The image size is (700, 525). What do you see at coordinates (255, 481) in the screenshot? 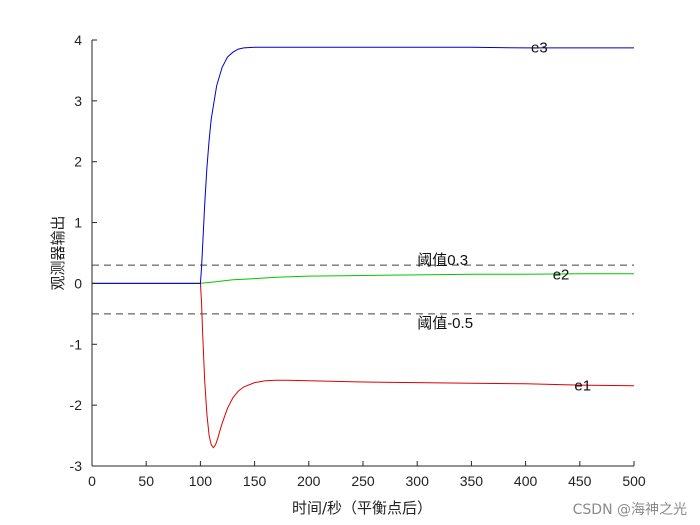
I see `x-tick-label: 150` at bounding box center [255, 481].